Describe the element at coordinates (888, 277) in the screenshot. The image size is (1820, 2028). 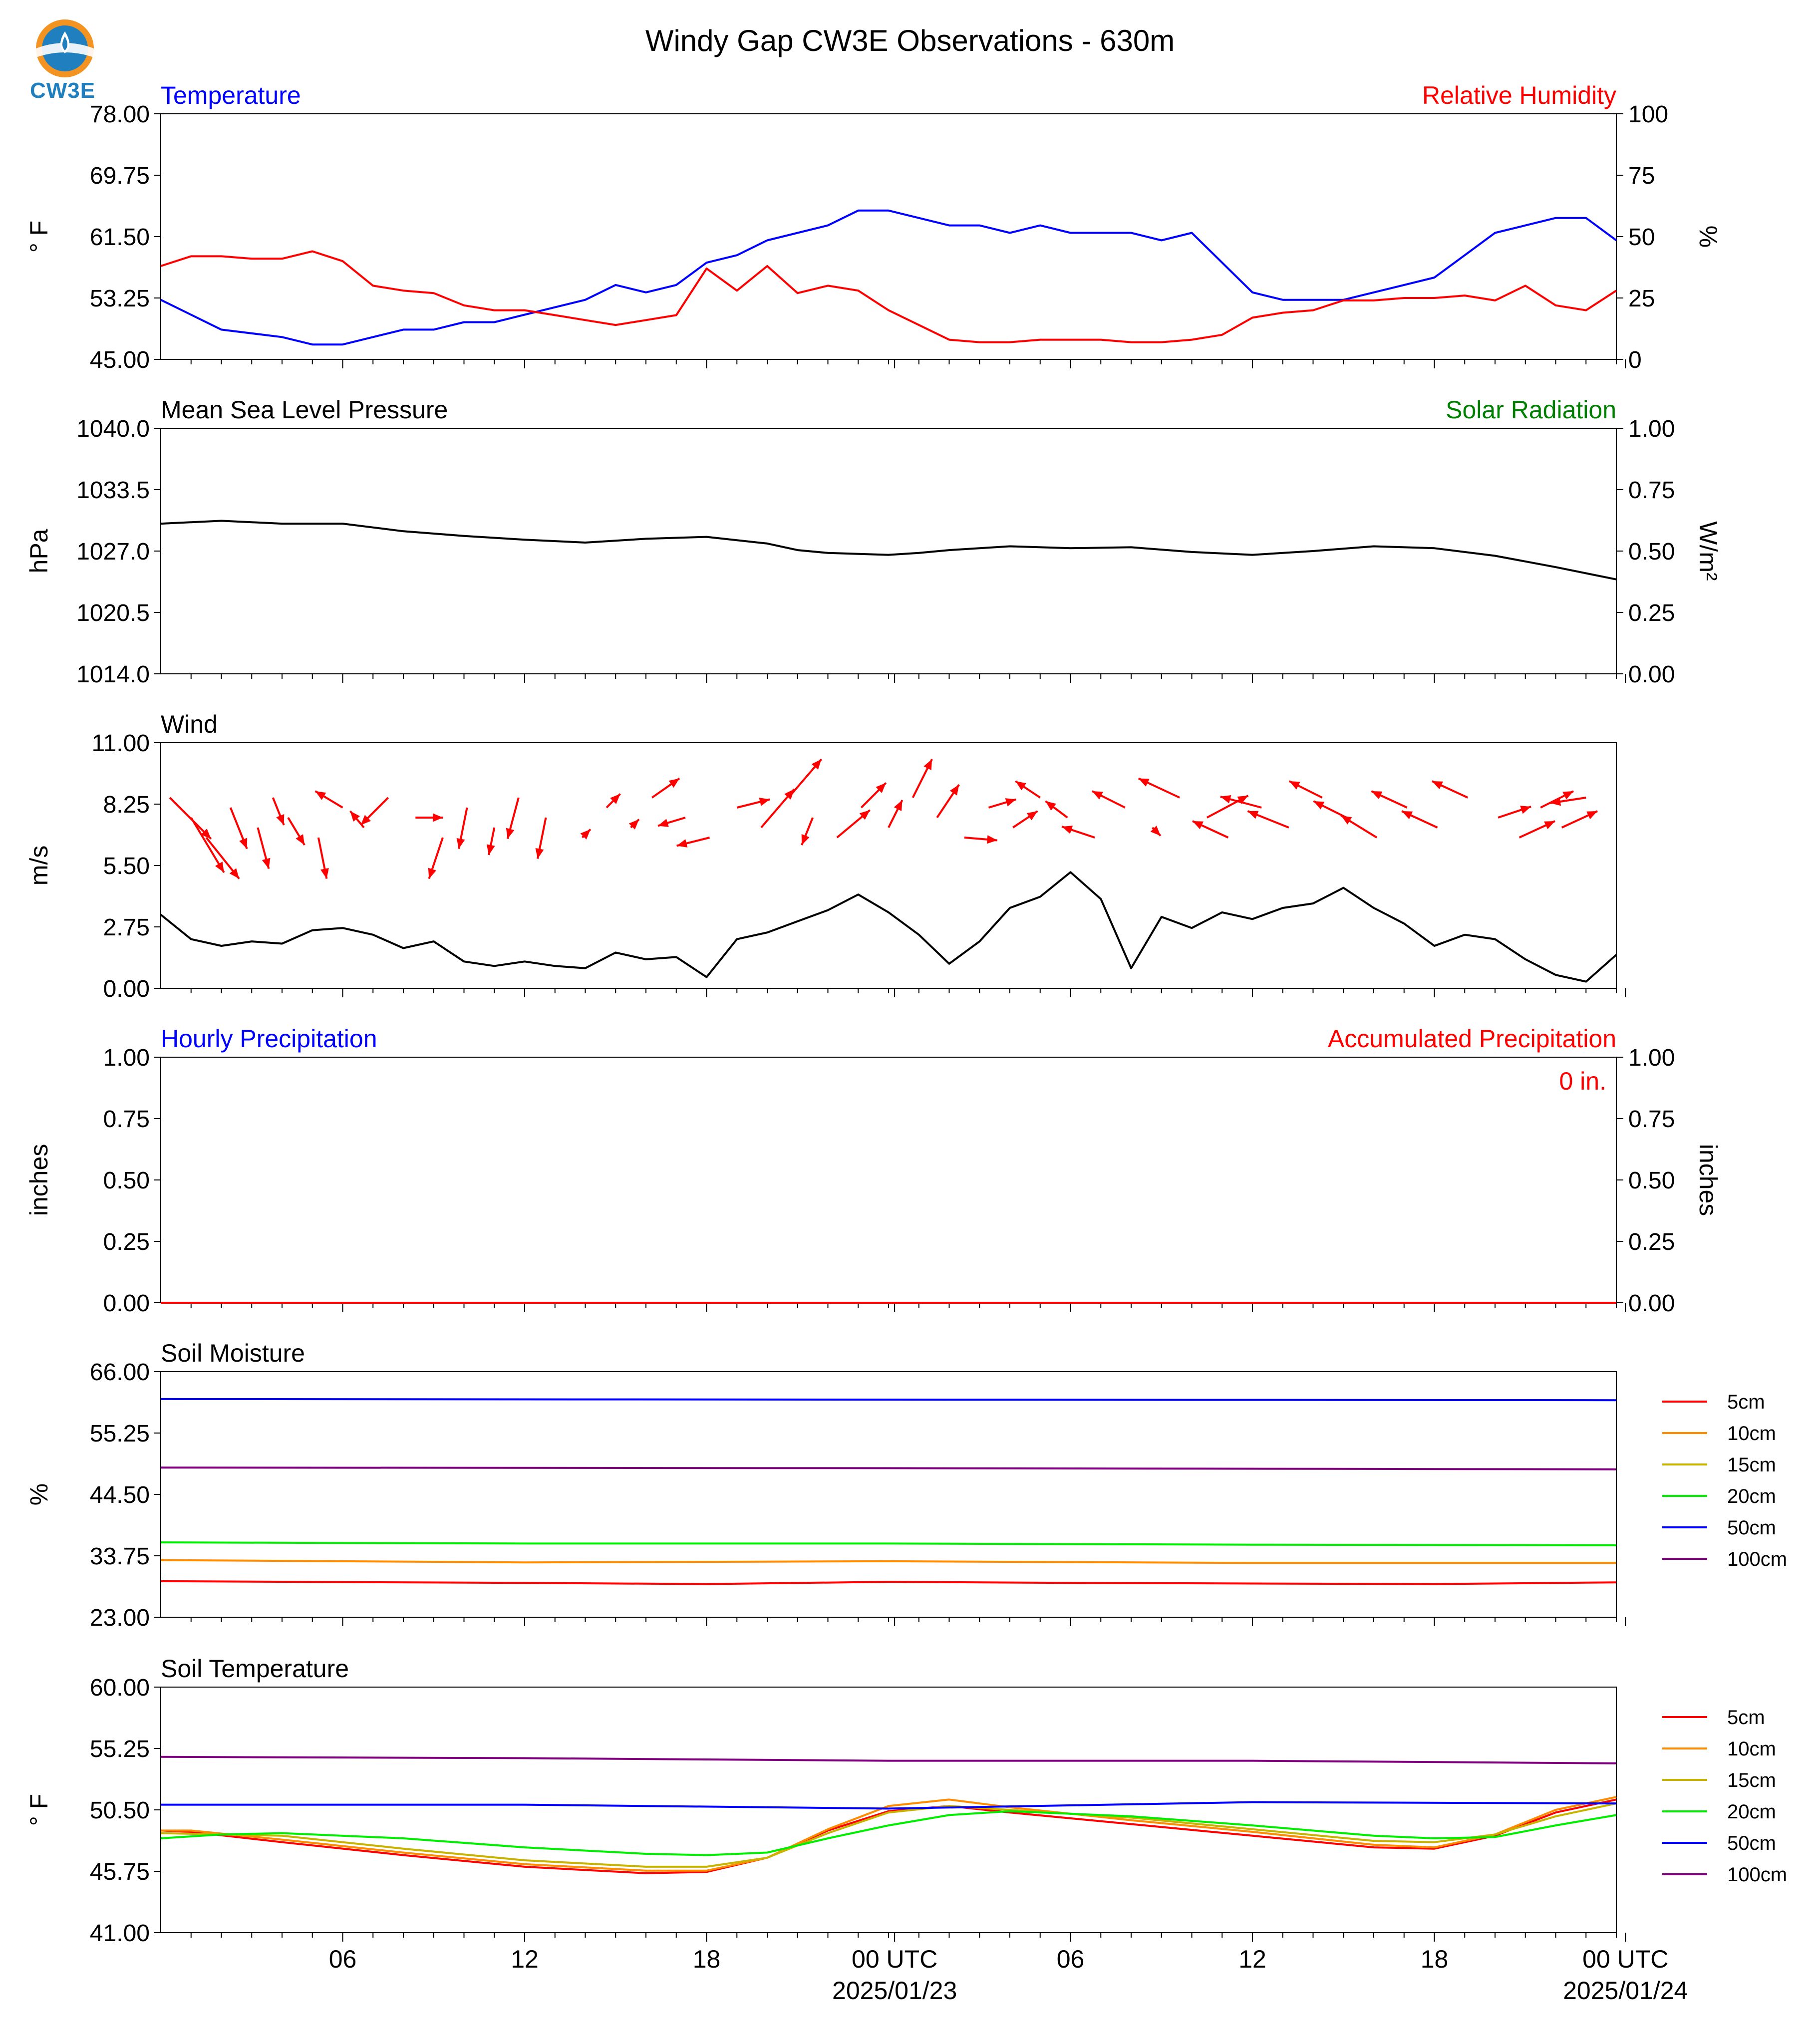
I see `series-line-blue` at that location.